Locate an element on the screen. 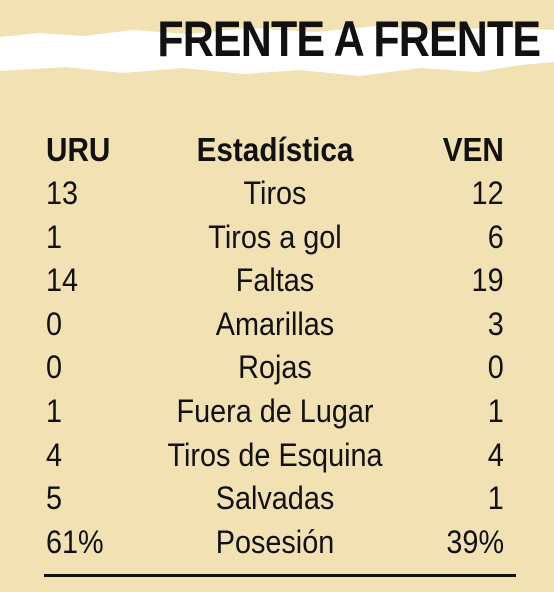 The width and height of the screenshot is (554, 592). stat-label: Fuera de Lugar is located at coordinates (275, 410).